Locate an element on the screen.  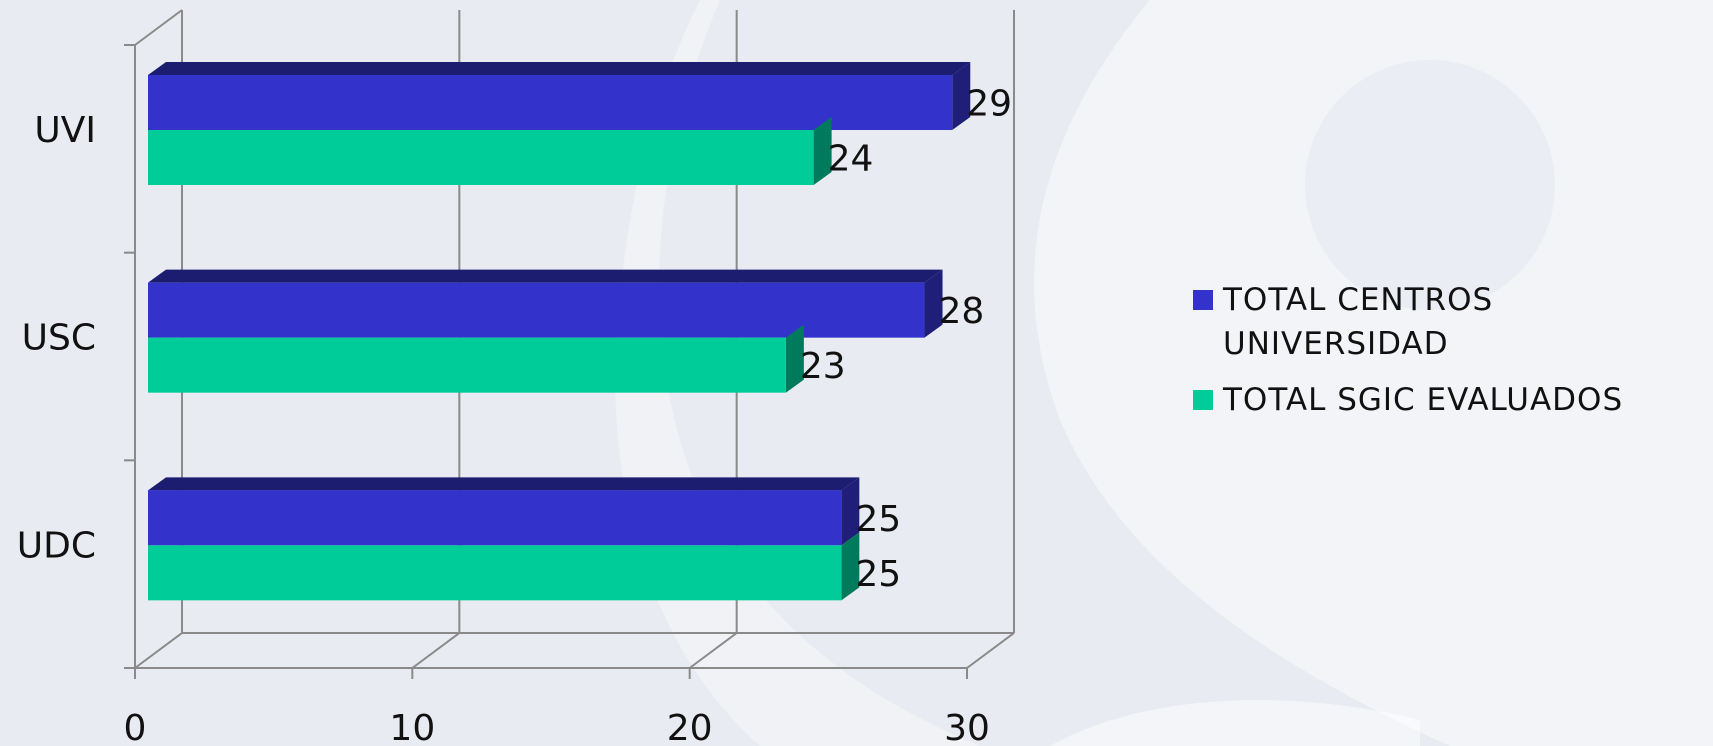
legend-label-sgic: TOTAL SGIC EVALUADOS is located at coordinates (1423, 400).